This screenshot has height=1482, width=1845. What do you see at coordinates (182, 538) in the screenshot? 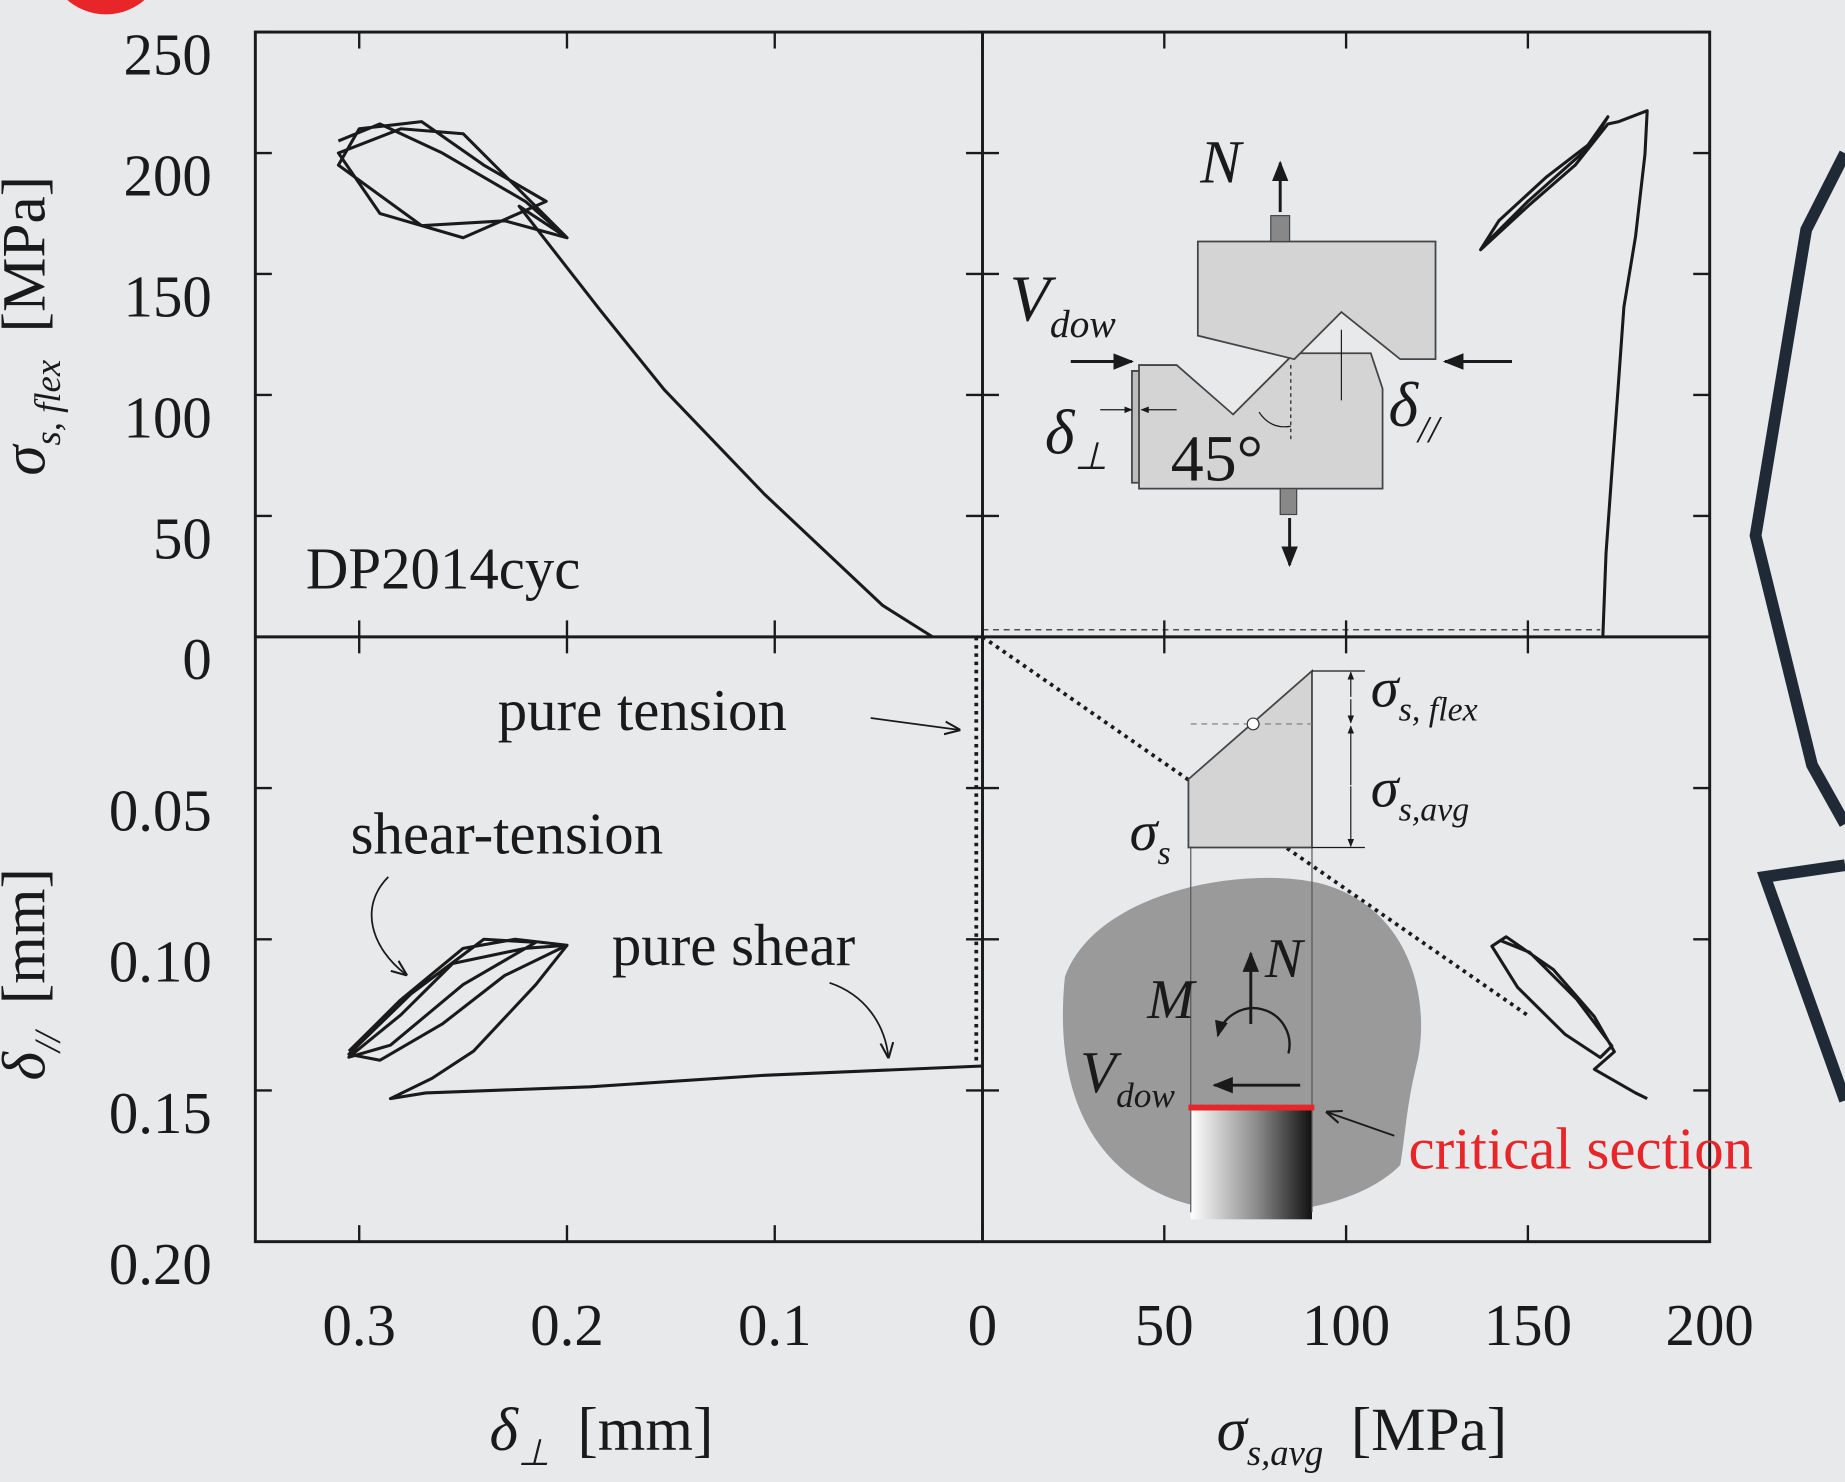
I see `y-tick-label: 50` at bounding box center [182, 538].